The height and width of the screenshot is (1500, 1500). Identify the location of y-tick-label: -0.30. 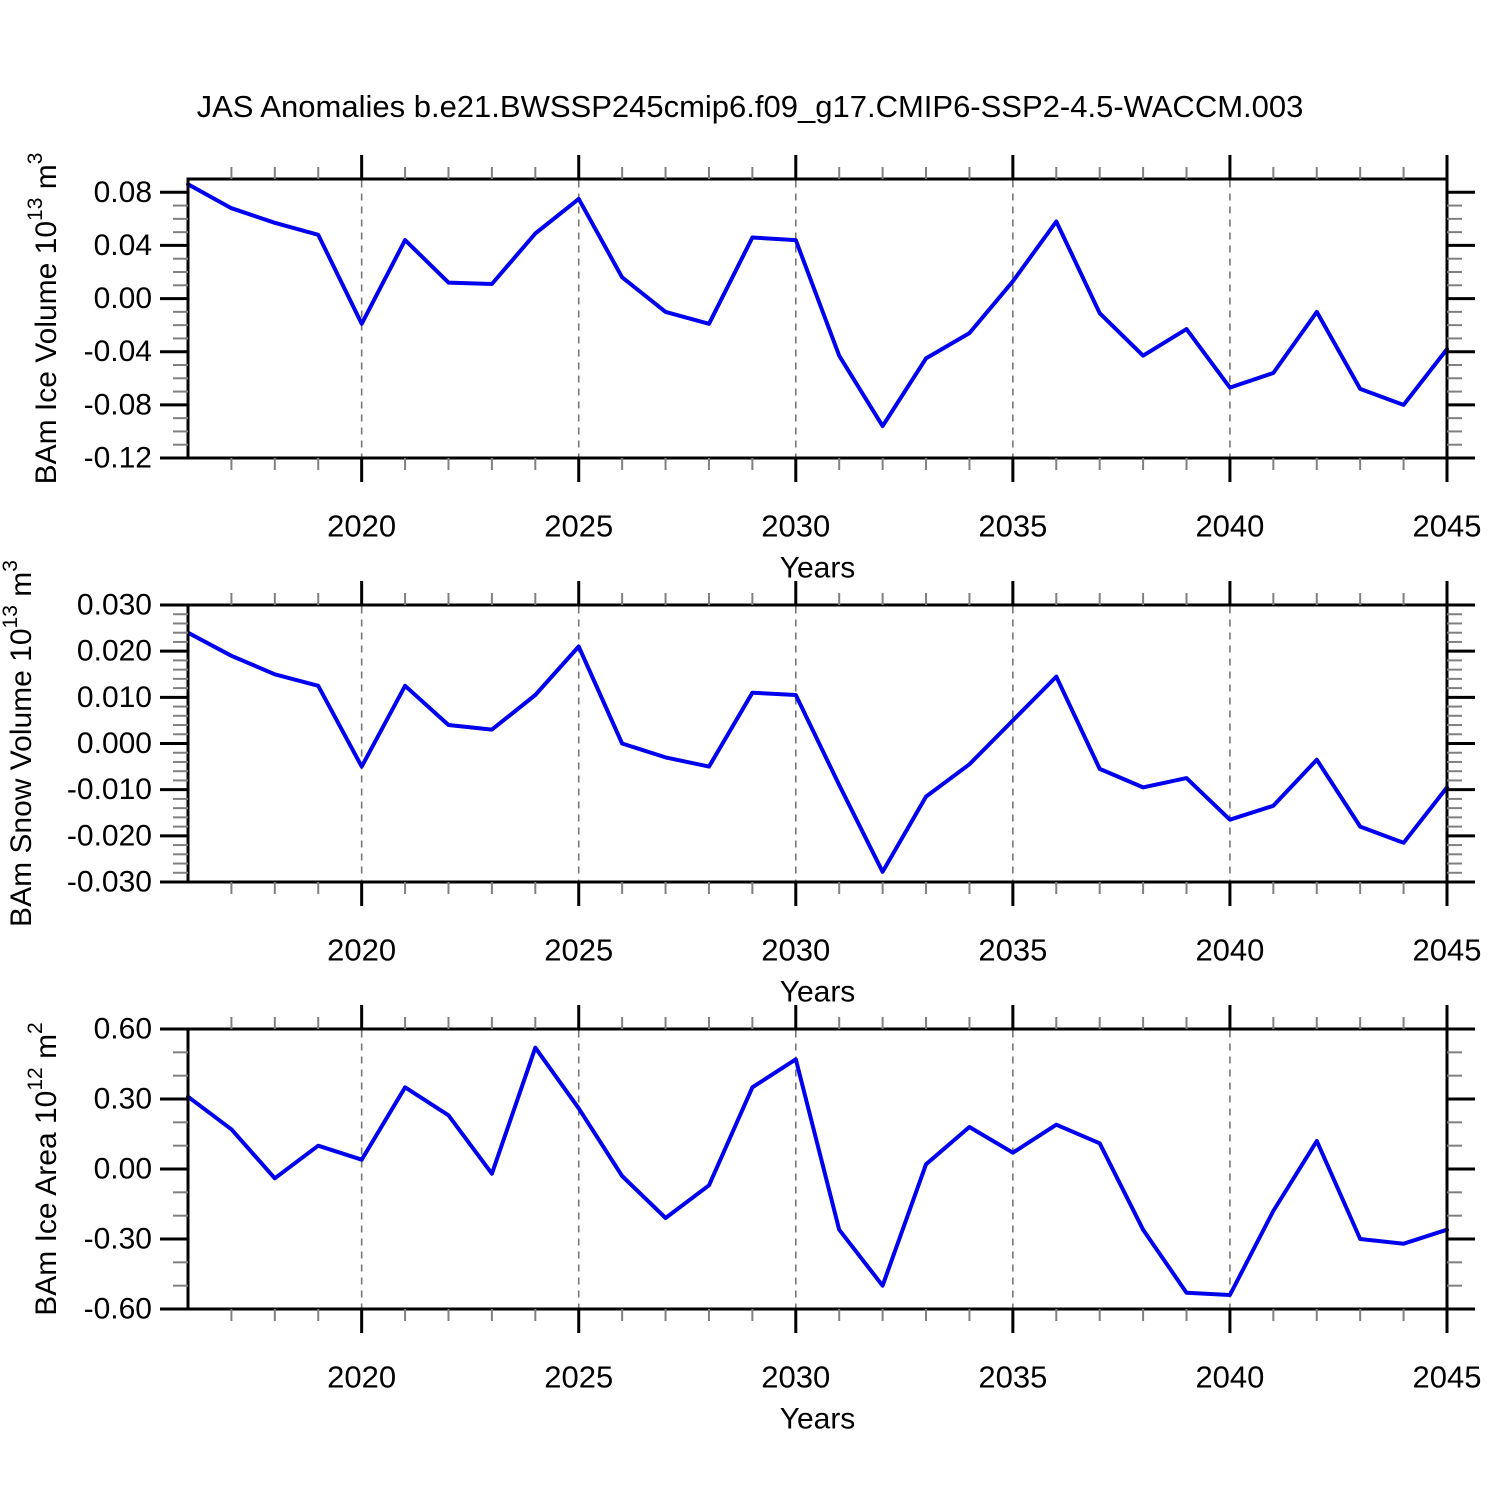
(118, 1239).